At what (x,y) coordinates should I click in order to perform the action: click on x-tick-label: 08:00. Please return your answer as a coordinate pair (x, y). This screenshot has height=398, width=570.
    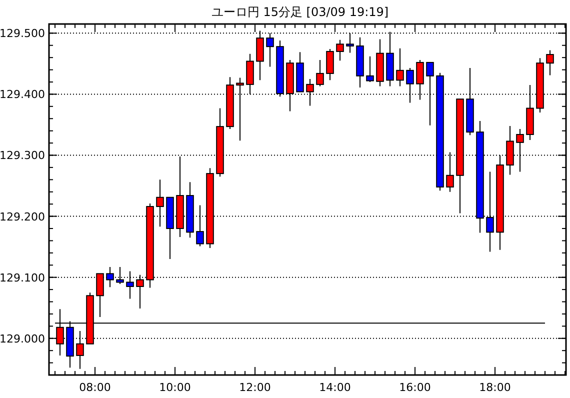
    Looking at the image, I should click on (95, 387).